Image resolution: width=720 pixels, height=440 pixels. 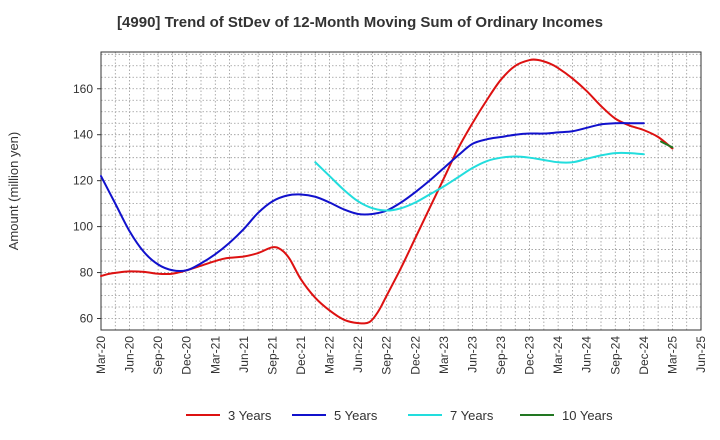 What do you see at coordinates (101, 355) in the screenshot?
I see `x-tick-label: Mar-20` at bounding box center [101, 355].